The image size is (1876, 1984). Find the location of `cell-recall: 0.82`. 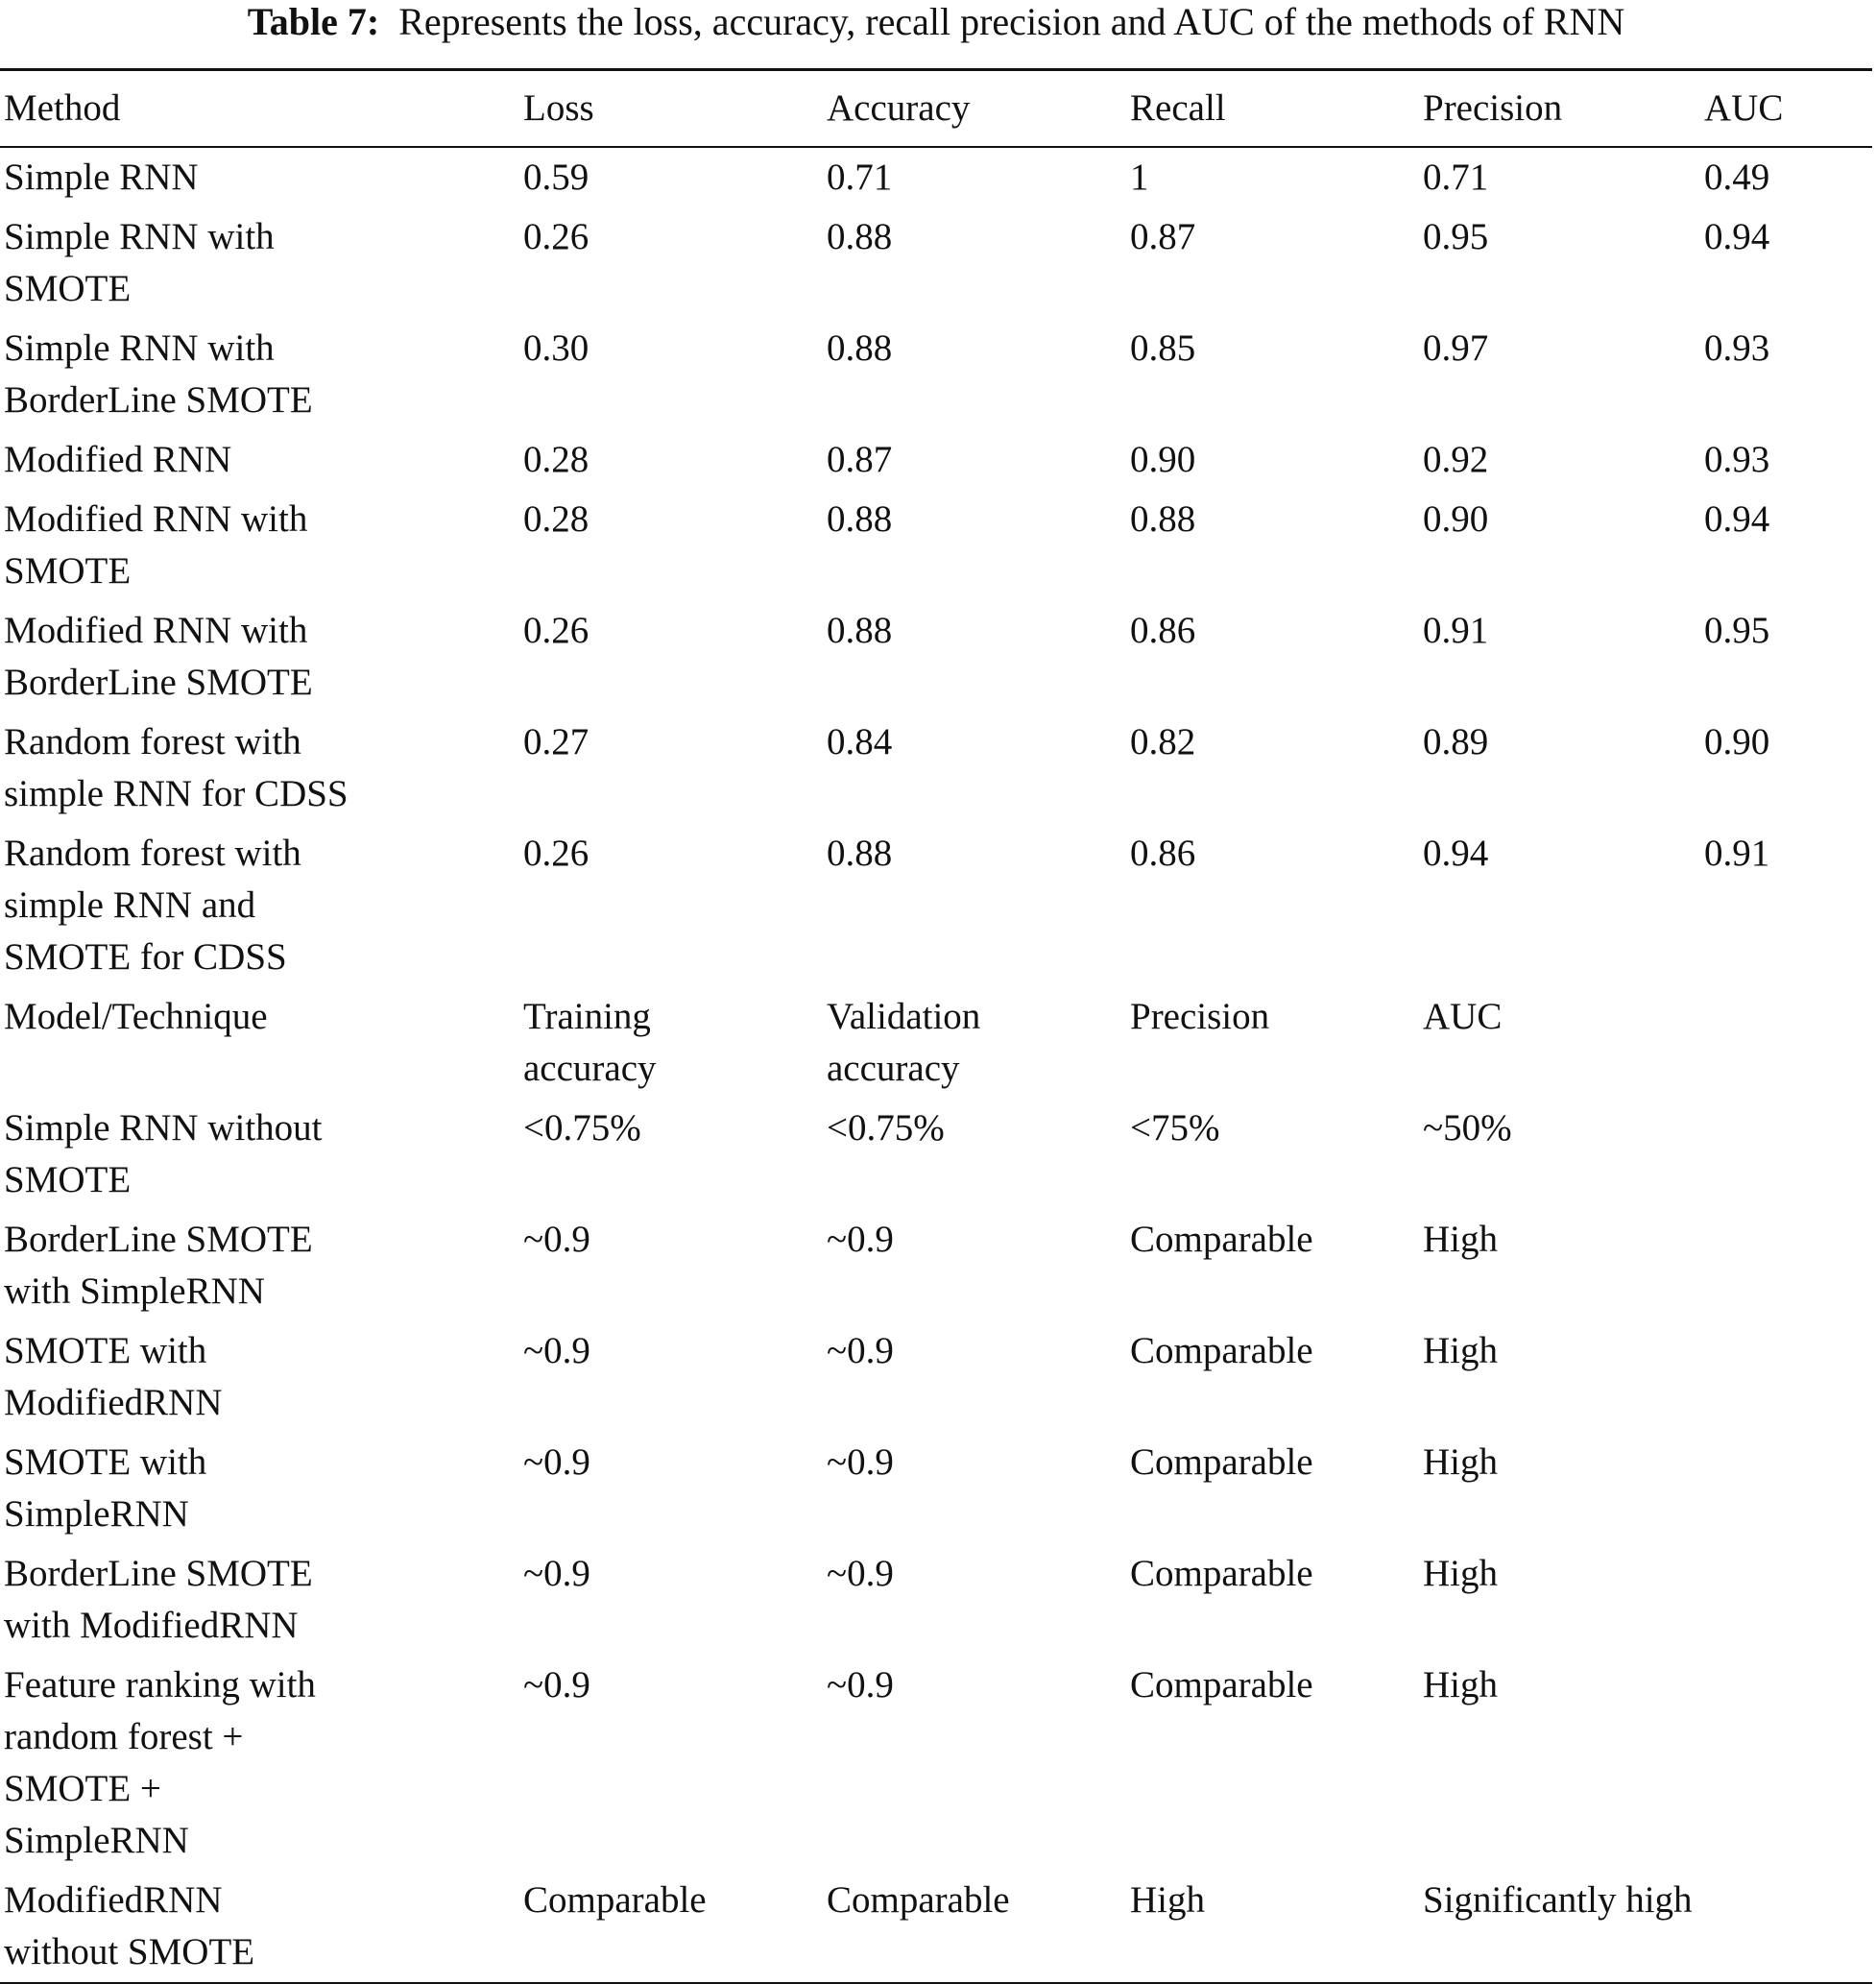

cell-recall: 0.82 is located at coordinates (1163, 741).